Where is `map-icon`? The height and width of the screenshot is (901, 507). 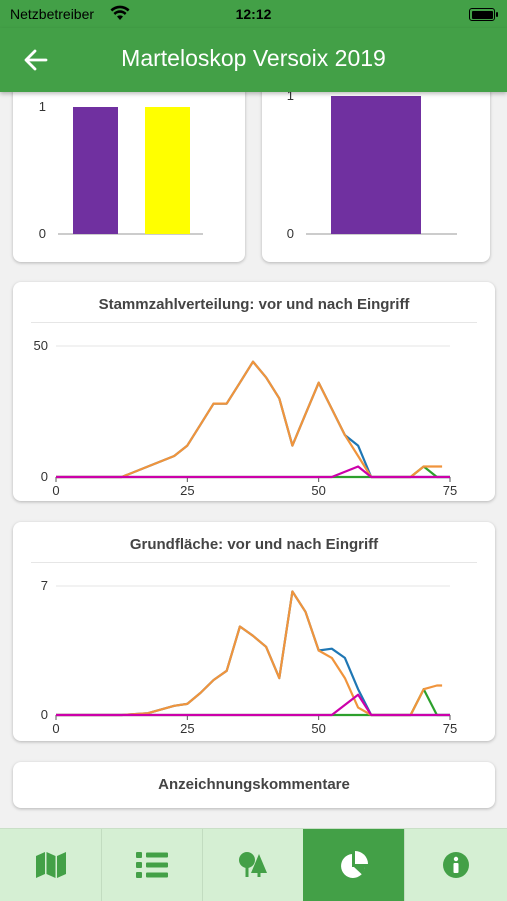
map-icon is located at coordinates (50, 865).